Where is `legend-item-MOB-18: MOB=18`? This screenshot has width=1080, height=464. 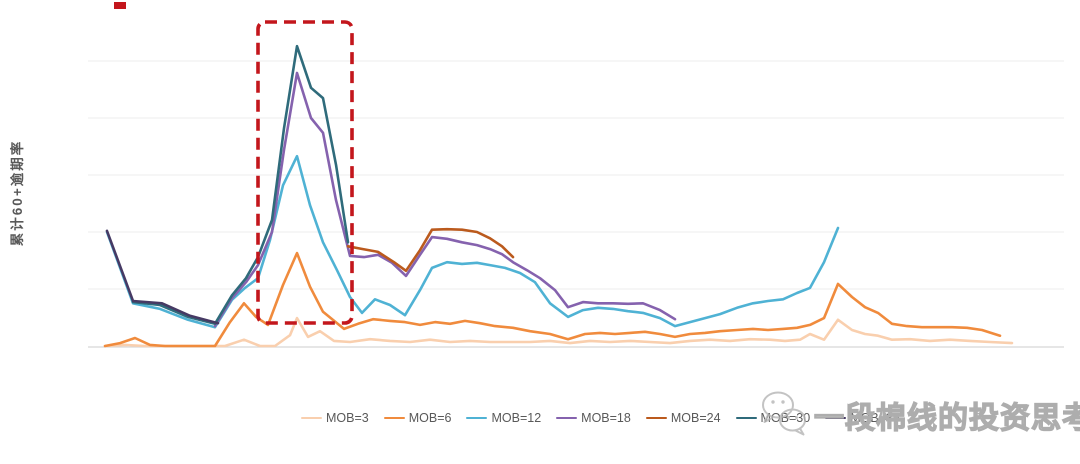 legend-item-MOB-18: MOB=18 is located at coordinates (593, 418).